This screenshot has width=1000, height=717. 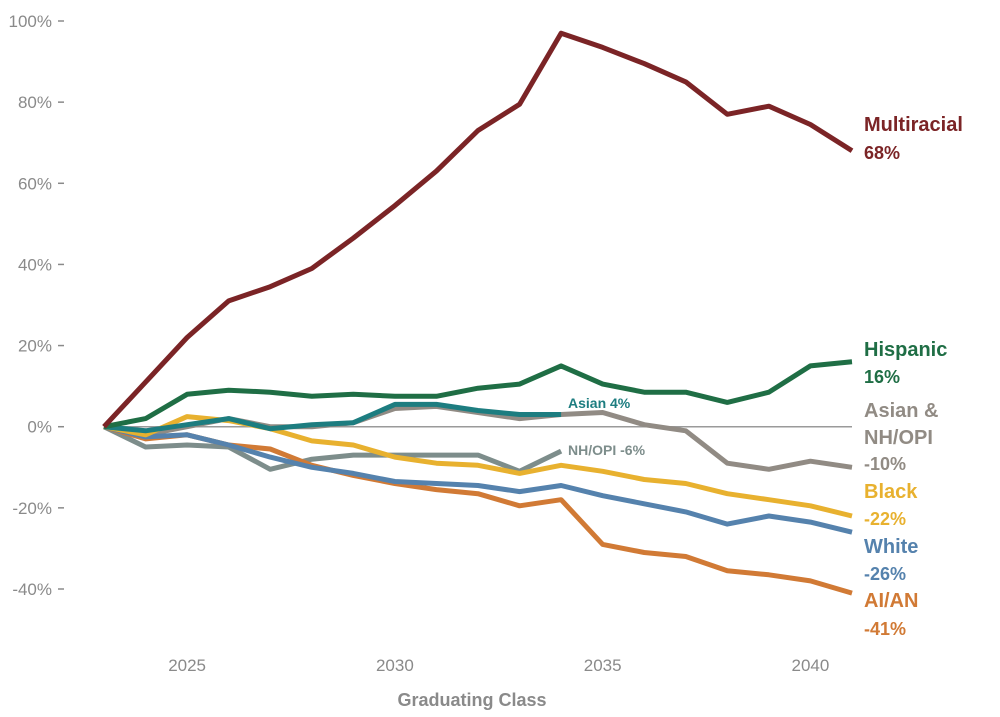 I want to click on y-tick-label: -40%, so click(x=32, y=589).